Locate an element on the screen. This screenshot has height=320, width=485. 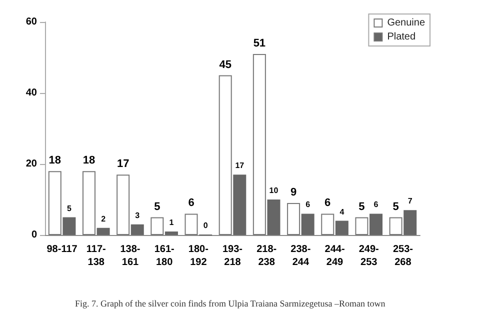
x-tick-label: 218-238 is located at coordinates (266, 256).